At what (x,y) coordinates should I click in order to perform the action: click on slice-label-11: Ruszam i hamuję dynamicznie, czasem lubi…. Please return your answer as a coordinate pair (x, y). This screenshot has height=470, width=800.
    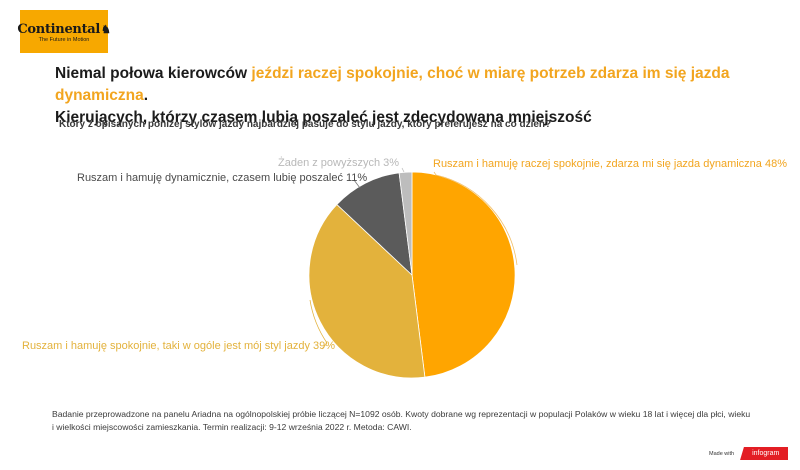
    Looking at the image, I should click on (222, 178).